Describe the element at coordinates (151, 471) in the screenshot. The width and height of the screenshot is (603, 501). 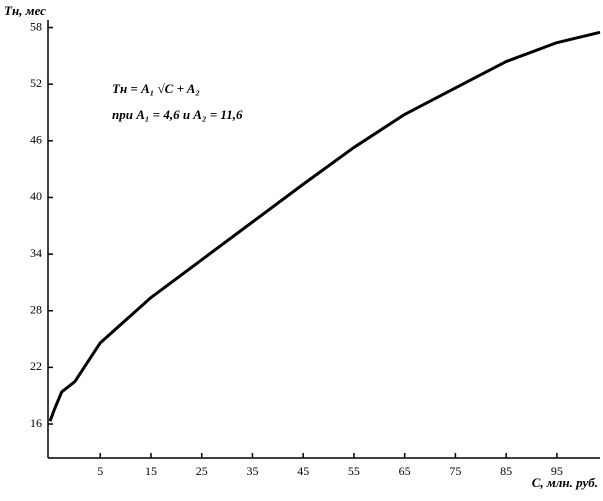
I see `x-tick-label: 15` at that location.